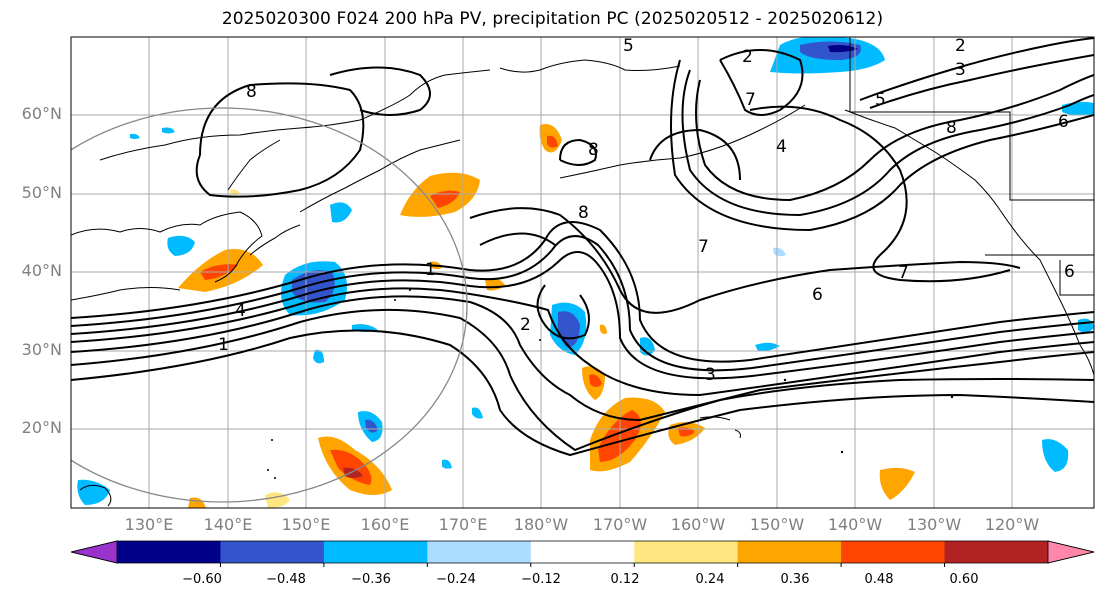 Image resolution: width=1105 pixels, height=601 pixels. I want to click on colorbar-tick-label: 0.24, so click(710, 579).